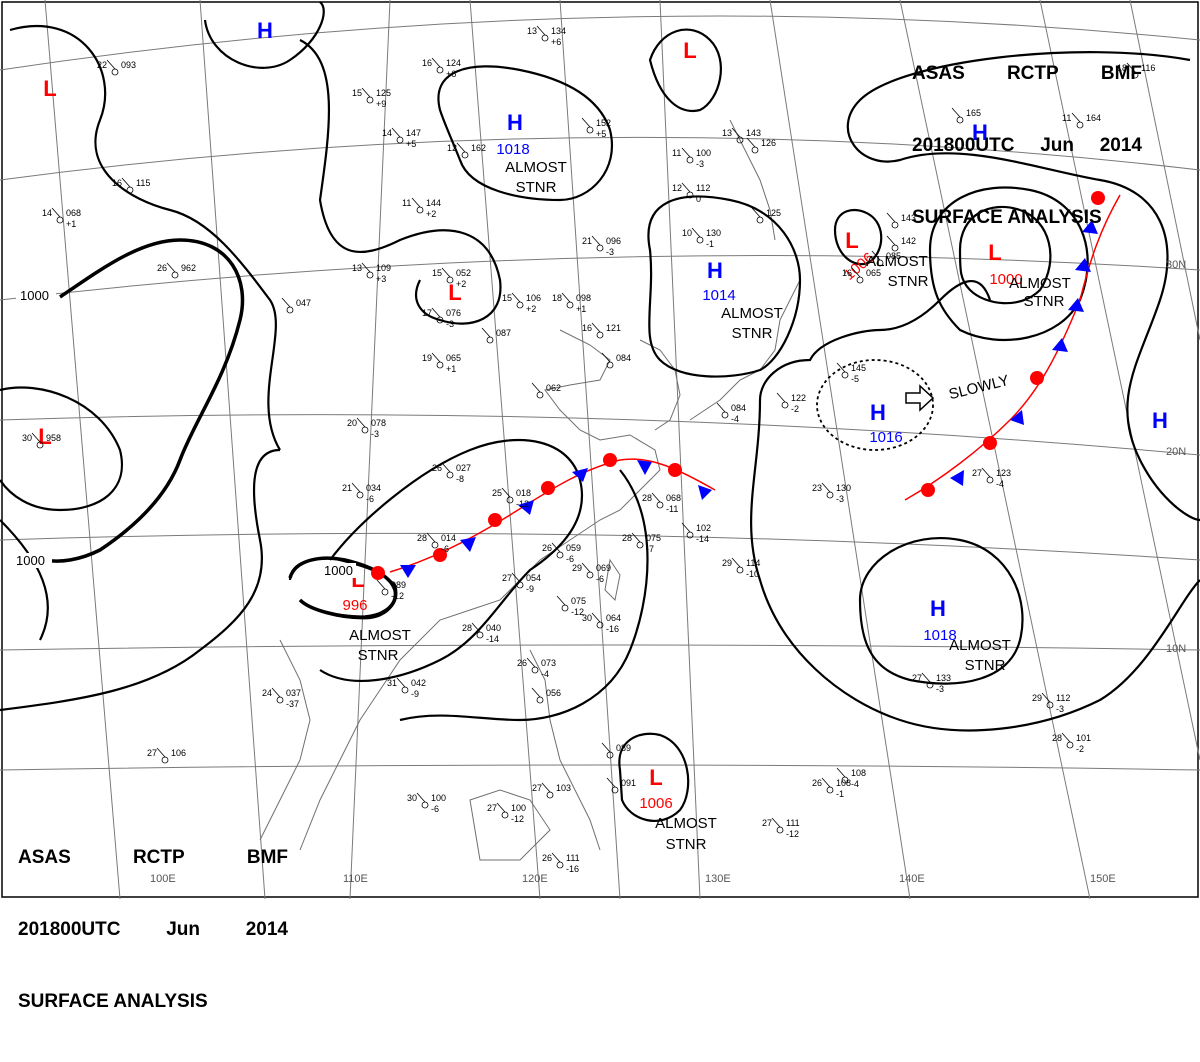  Describe the element at coordinates (461, 284) in the screenshot. I see `station-tendency: +2` at that location.